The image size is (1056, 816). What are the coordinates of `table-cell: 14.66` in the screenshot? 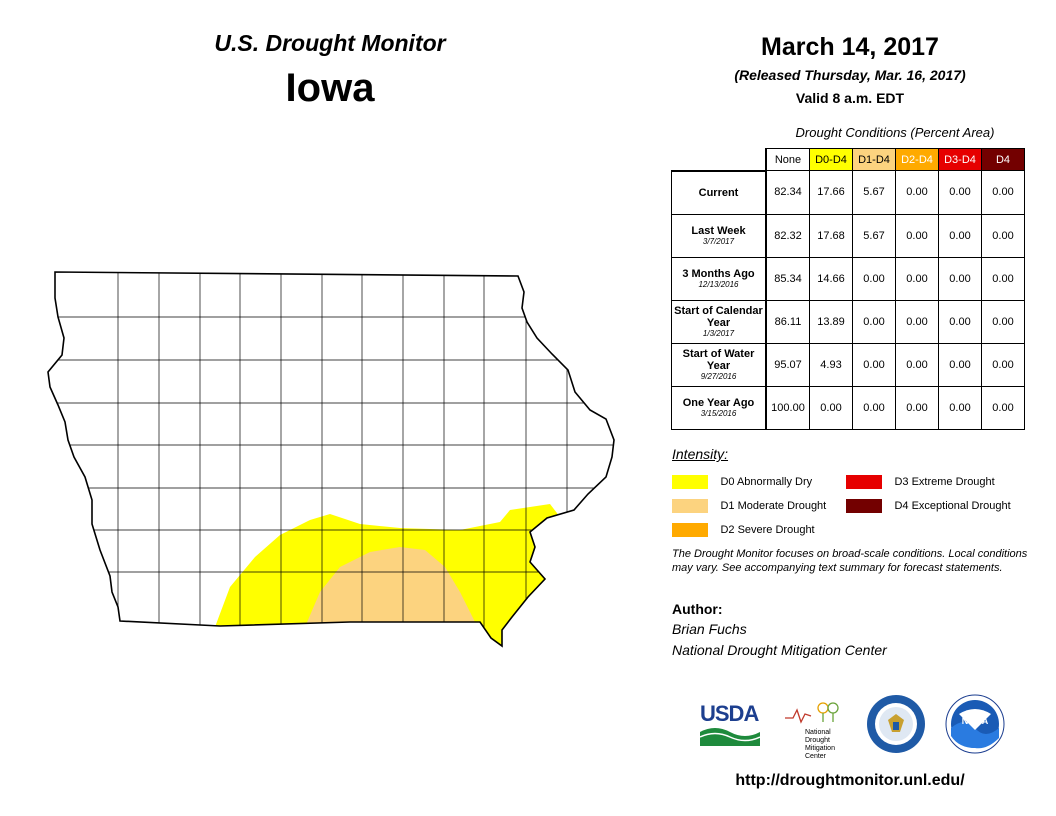 It's located at (831, 278).